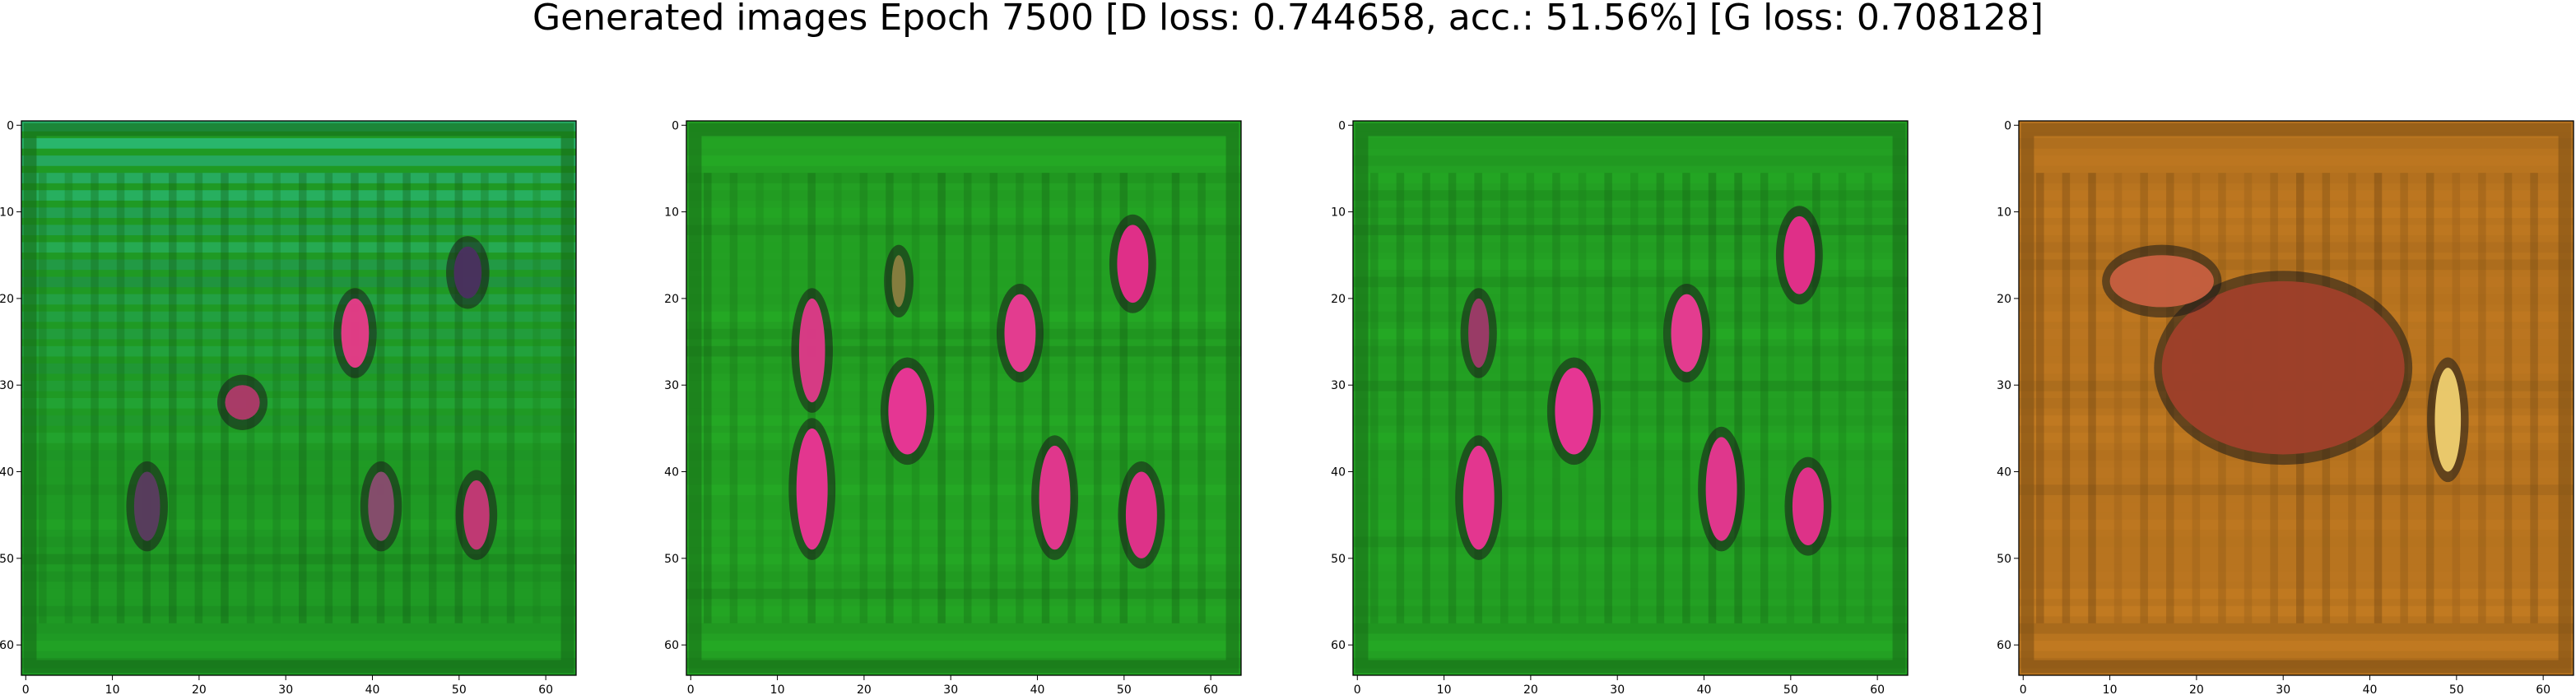 This screenshot has width=2576, height=695. Describe the element at coordinates (671, 559) in the screenshot. I see `y-tick-label: 50` at that location.